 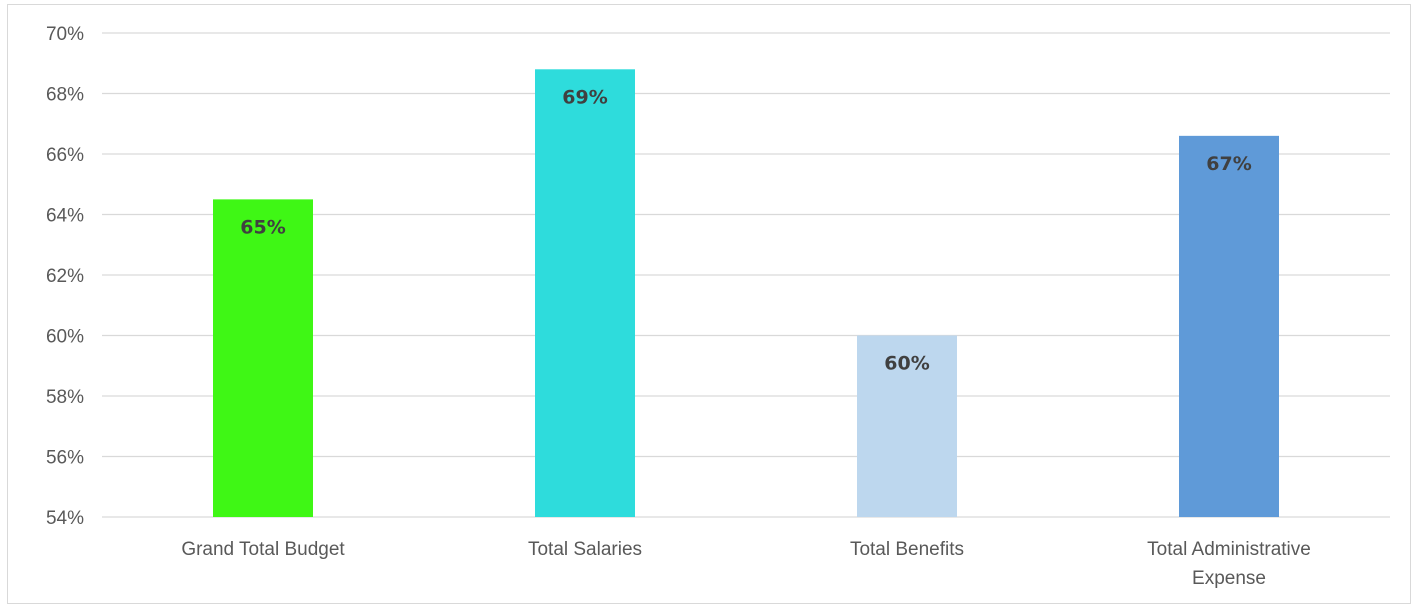 I want to click on y-axis-ticks: 54% 56% 58% 60% 62% 64% 66% 68% 70%, so click(x=65, y=276).